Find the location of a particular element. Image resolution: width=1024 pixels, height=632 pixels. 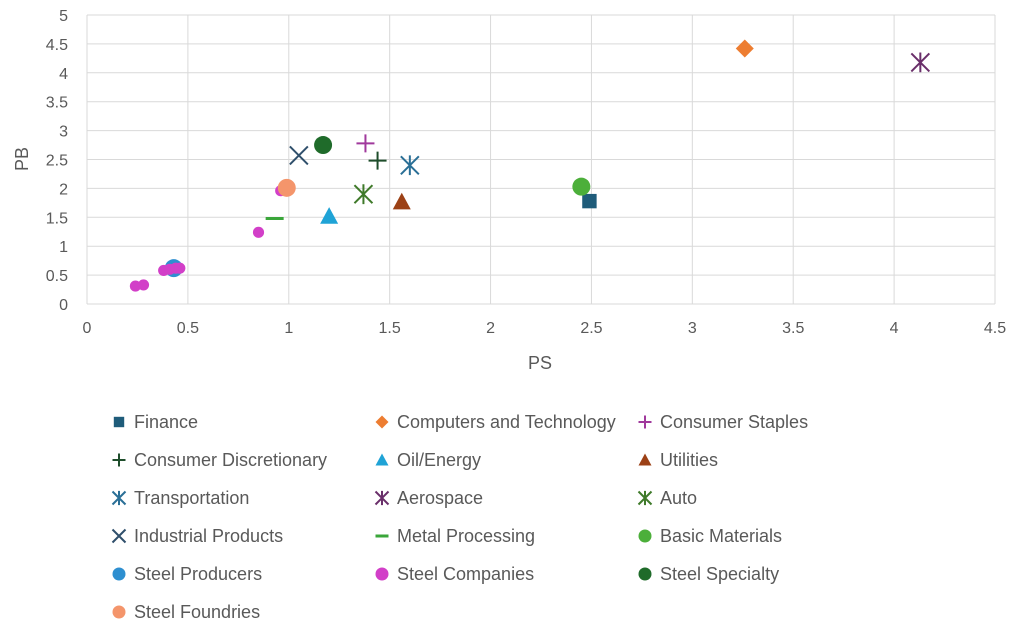

legend-marker-steel-producers is located at coordinates (119, 574).